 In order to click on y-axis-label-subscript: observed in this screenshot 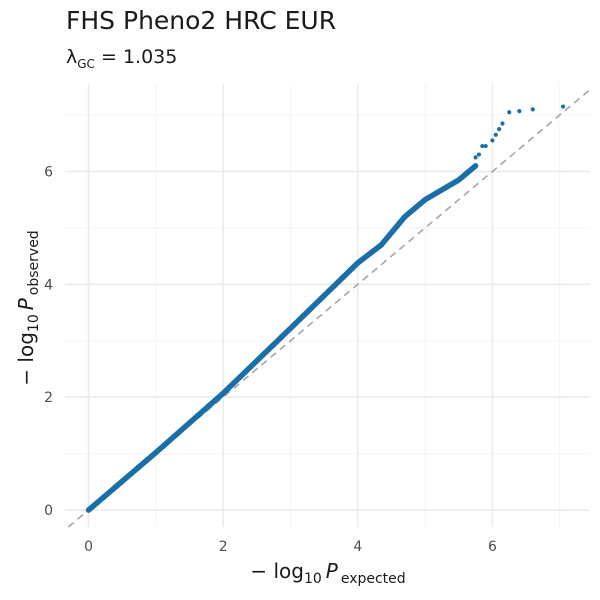, I will do `click(34, 262)`.